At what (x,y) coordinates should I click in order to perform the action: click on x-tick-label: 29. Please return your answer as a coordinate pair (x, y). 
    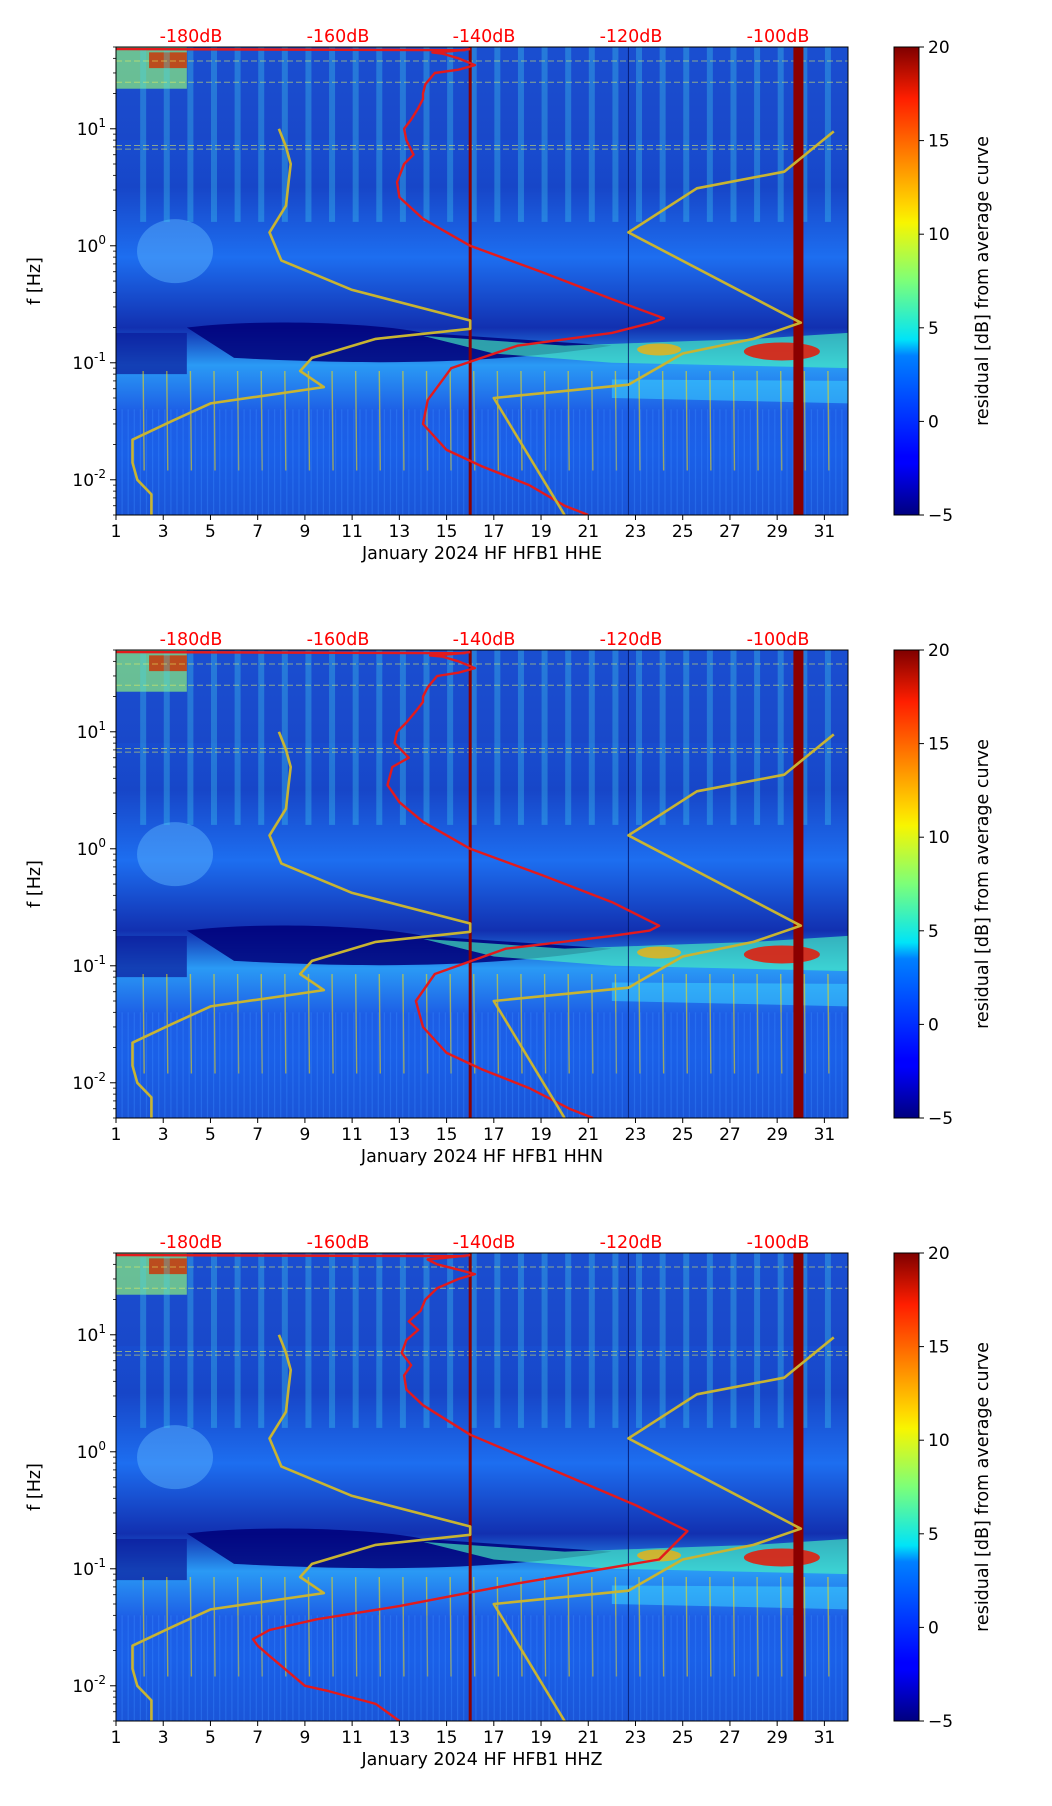
    Looking at the image, I should click on (777, 1738).